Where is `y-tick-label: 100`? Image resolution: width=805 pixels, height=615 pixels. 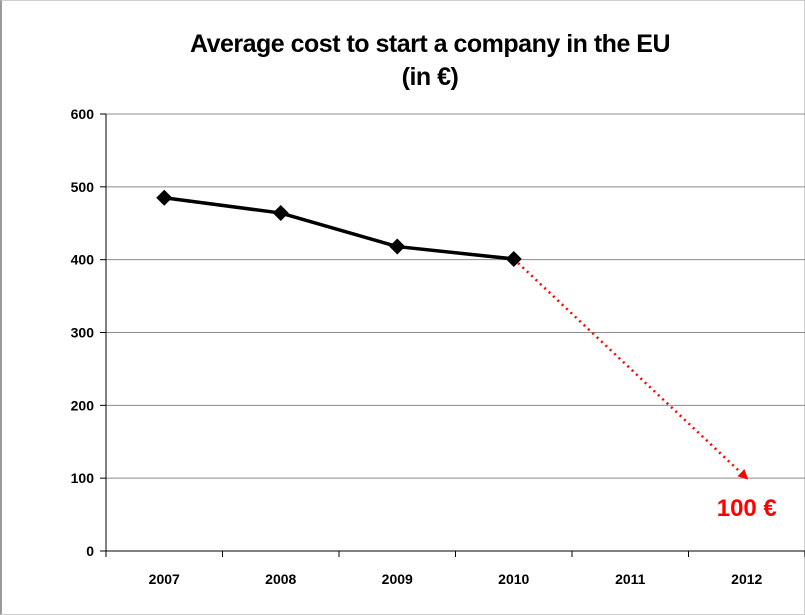 y-tick-label: 100 is located at coordinates (83, 478).